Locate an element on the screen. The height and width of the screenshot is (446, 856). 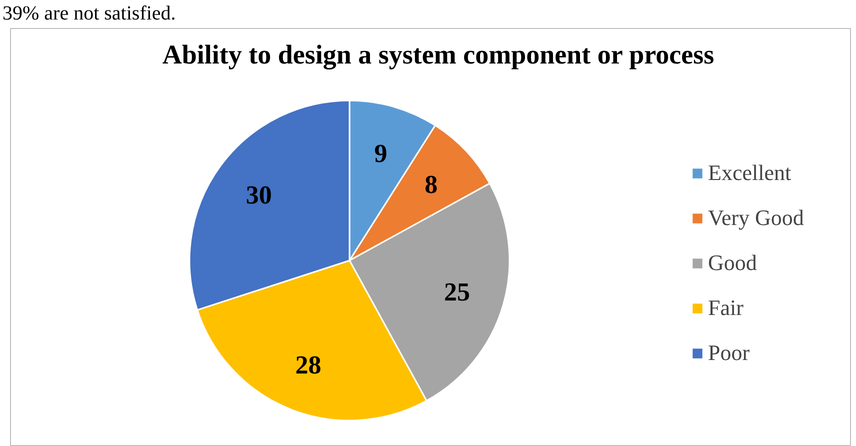
legend-label: Very Good is located at coordinates (756, 218).